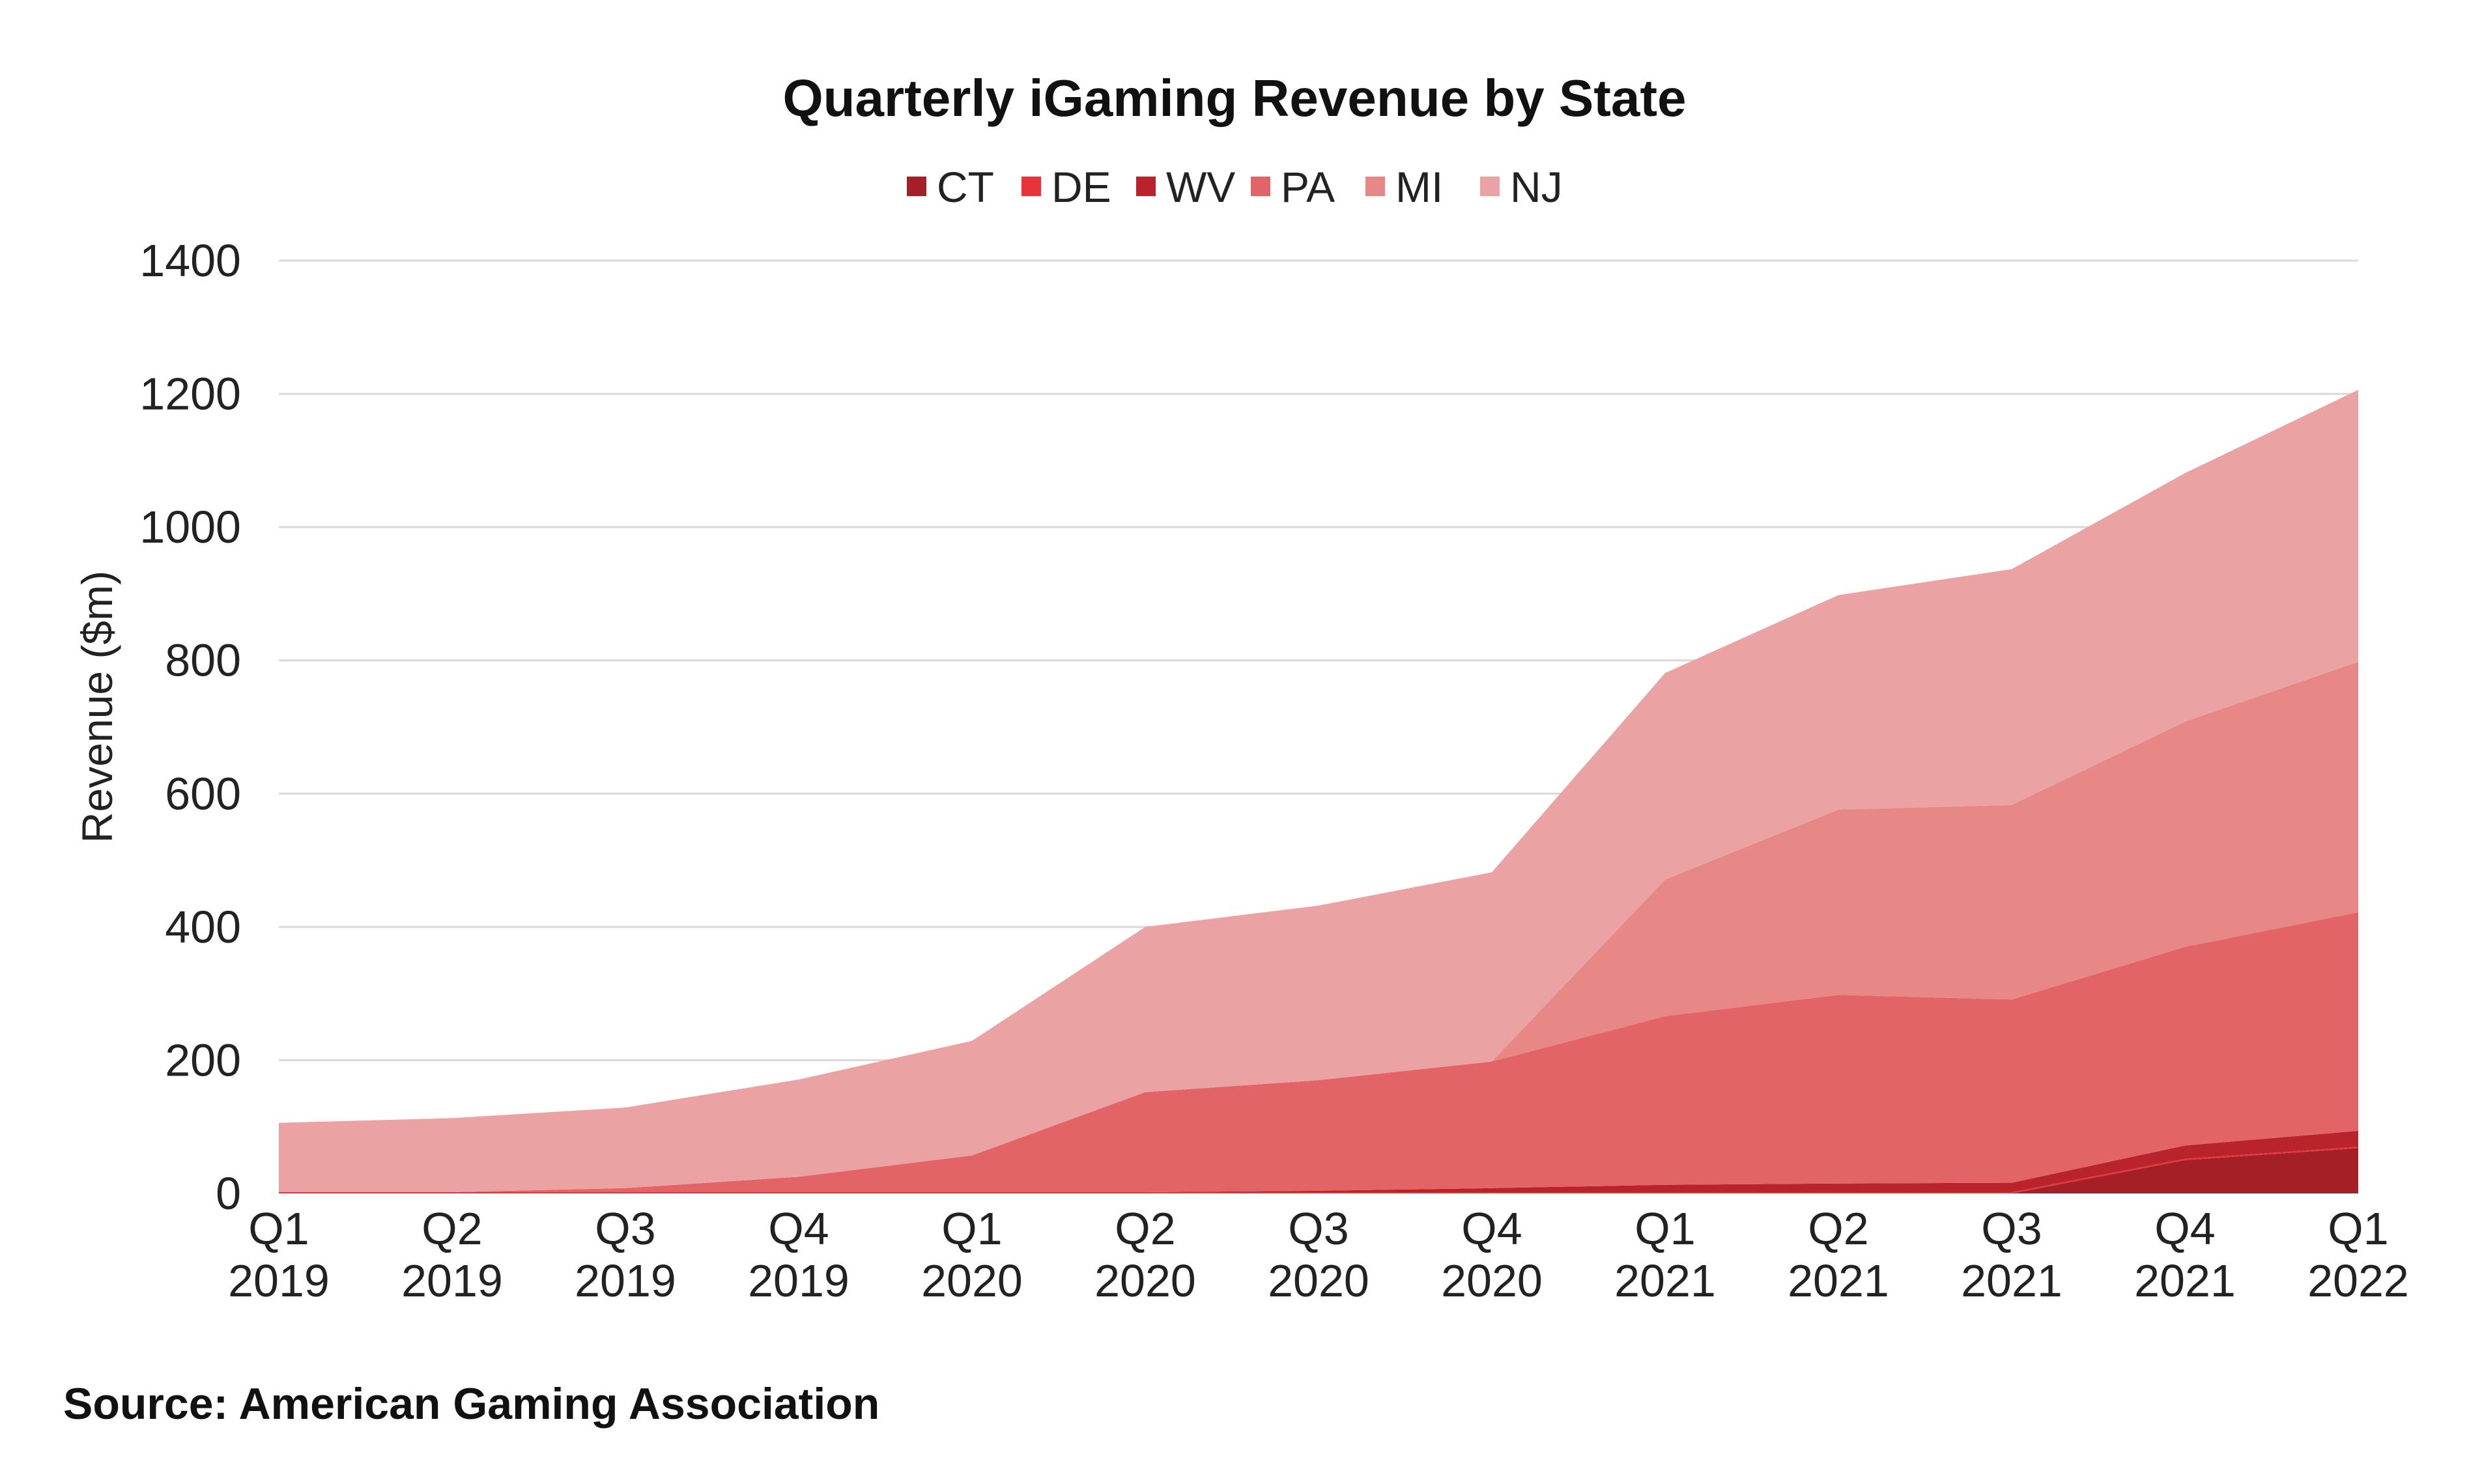 The width and height of the screenshot is (2469, 1484). Describe the element at coordinates (1536, 187) in the screenshot. I see `legend-label: NJ` at that location.